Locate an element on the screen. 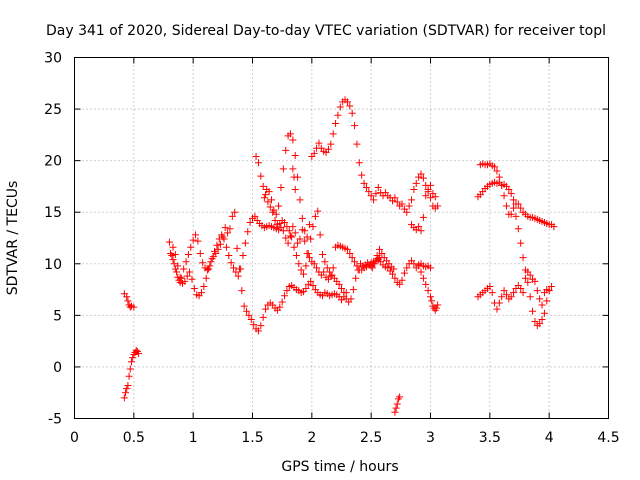 The height and width of the screenshot is (480, 640). x-tick-label: 1 is located at coordinates (193, 438).